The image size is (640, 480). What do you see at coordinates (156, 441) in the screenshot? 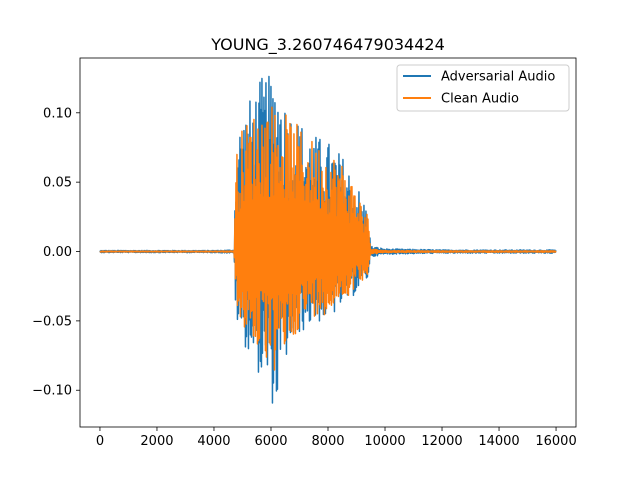
I see `x-tick-label: 2000` at bounding box center [156, 441].